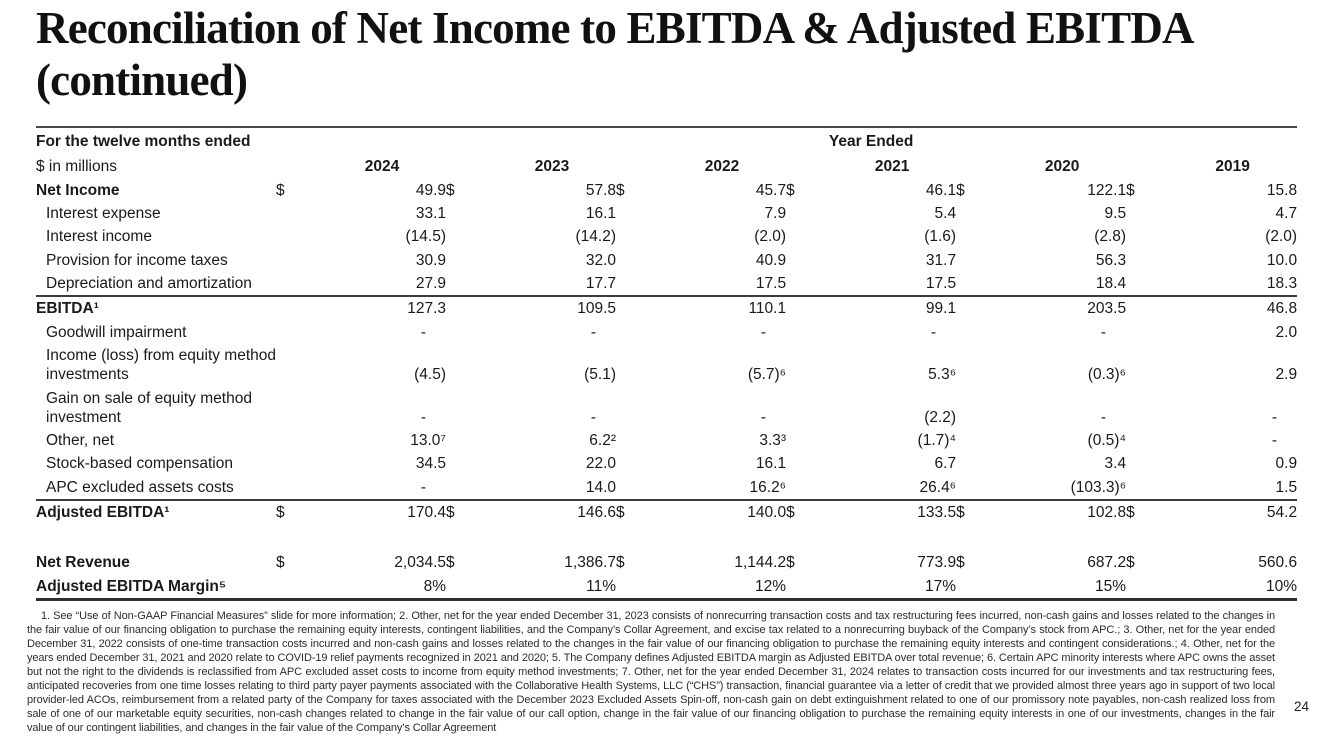 Image resolution: width=1333 pixels, height=749 pixels. What do you see at coordinates (600, 487) in the screenshot?
I see `cell-value: 14.0` at bounding box center [600, 487].